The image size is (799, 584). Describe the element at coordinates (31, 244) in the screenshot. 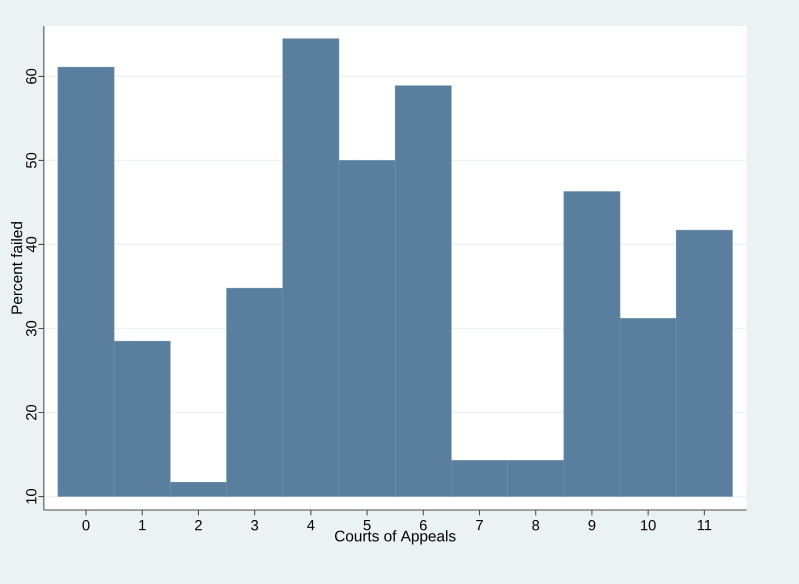

I see `y-tick-label: 40` at that location.